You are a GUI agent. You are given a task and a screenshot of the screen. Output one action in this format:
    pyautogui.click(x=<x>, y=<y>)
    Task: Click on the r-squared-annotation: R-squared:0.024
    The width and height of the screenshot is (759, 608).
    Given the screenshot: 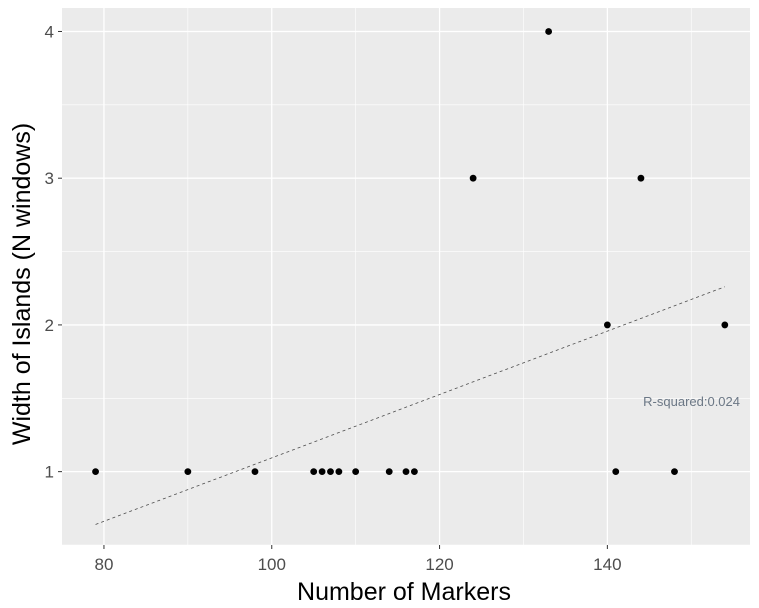 What is the action you would take?
    pyautogui.click(x=691, y=401)
    